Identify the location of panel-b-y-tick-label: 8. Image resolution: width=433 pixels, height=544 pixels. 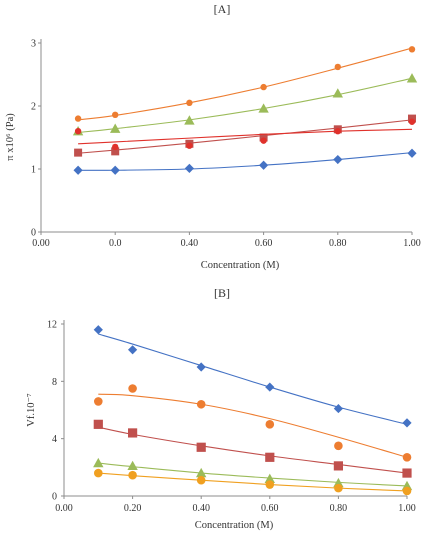
(54, 382).